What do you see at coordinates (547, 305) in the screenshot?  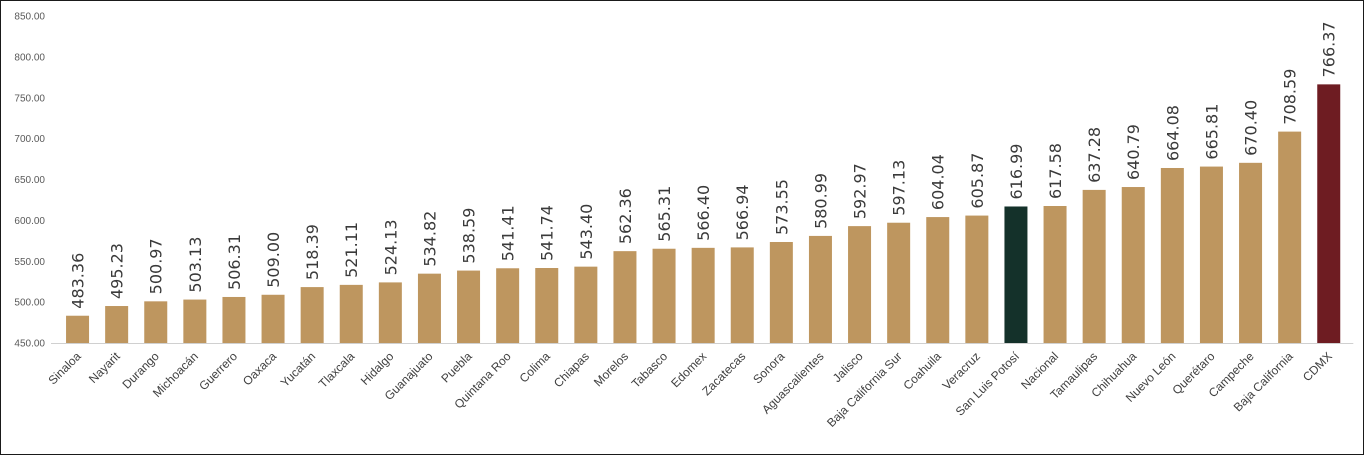 I see `bar-colima` at bounding box center [547, 305].